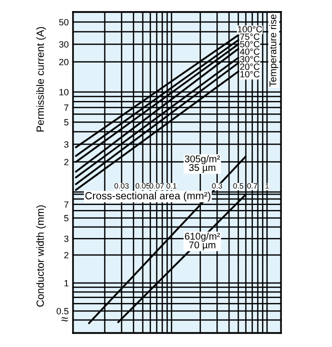 The height and width of the screenshot is (347, 332). I want to click on y-axis-title: Permissible current (A), so click(41, 79).